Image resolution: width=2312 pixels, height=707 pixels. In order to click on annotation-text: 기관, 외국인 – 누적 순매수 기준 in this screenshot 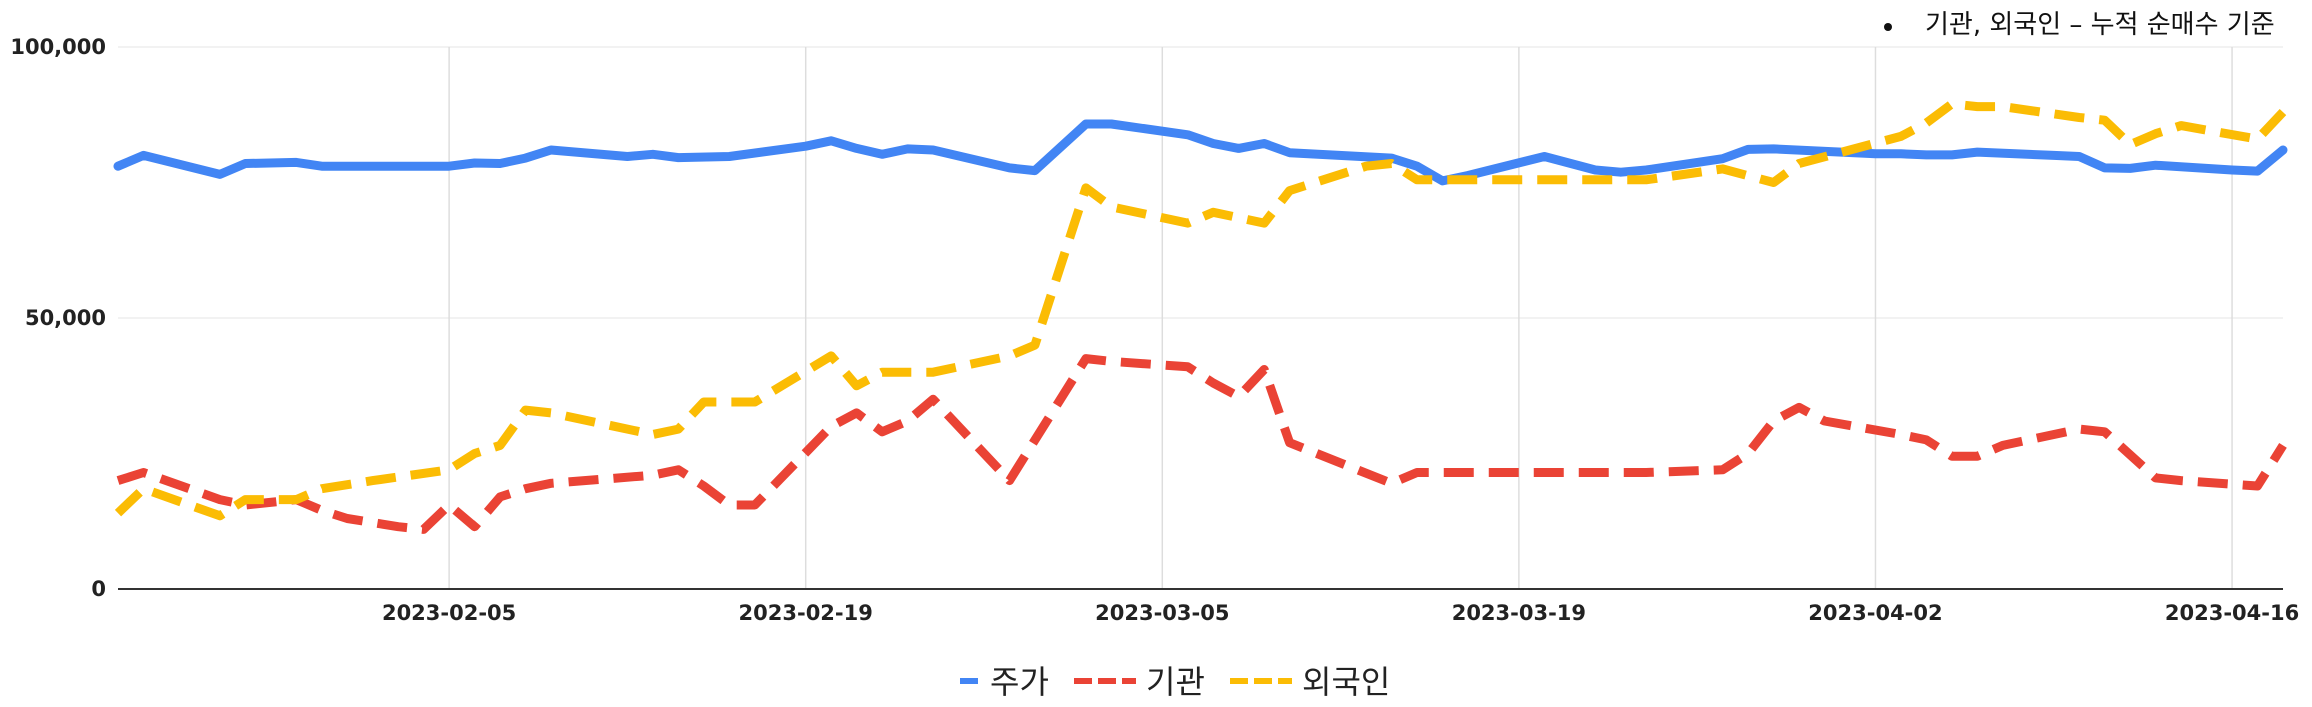, I will do `click(2100, 25)`.